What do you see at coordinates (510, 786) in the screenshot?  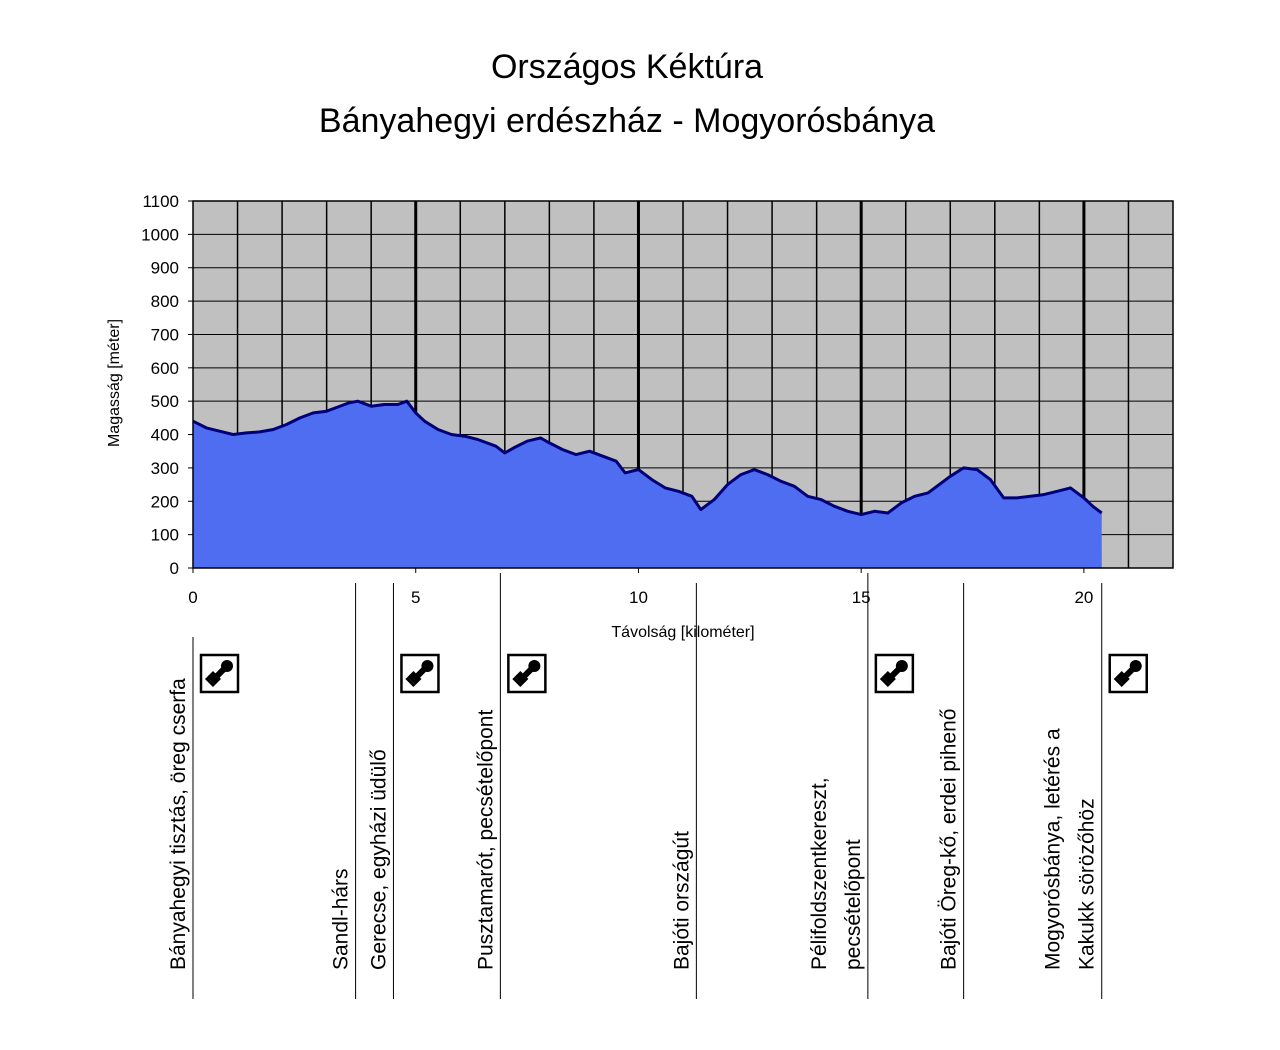 I see `waypoint: Pusztamarót, pecsételőpont` at bounding box center [510, 786].